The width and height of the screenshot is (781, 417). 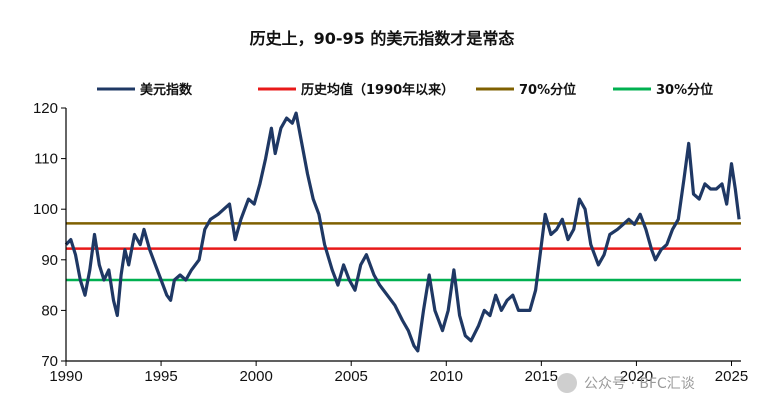 What do you see at coordinates (166, 90) in the screenshot?
I see `legend-label-0: 美元指数` at bounding box center [166, 90].